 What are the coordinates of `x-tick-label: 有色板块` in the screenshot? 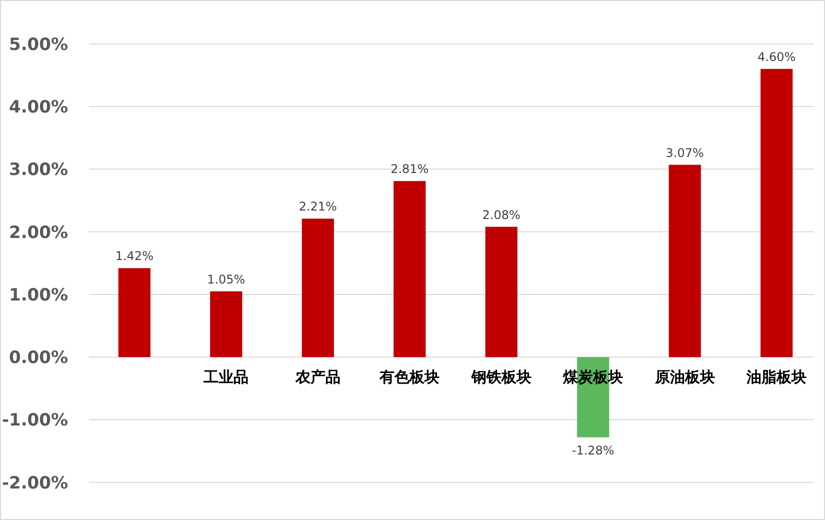 It's located at (409, 377).